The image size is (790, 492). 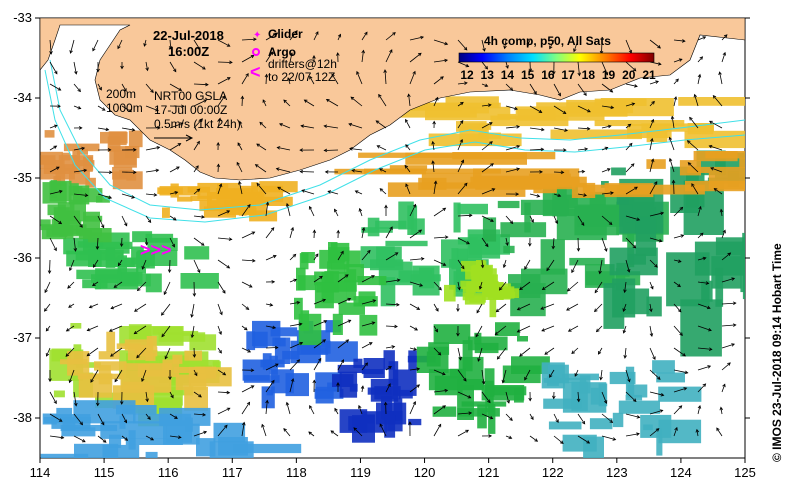 What do you see at coordinates (190, 110) in the screenshot?
I see `gsla-label-2: 17-Jul 00:00Z` at bounding box center [190, 110].